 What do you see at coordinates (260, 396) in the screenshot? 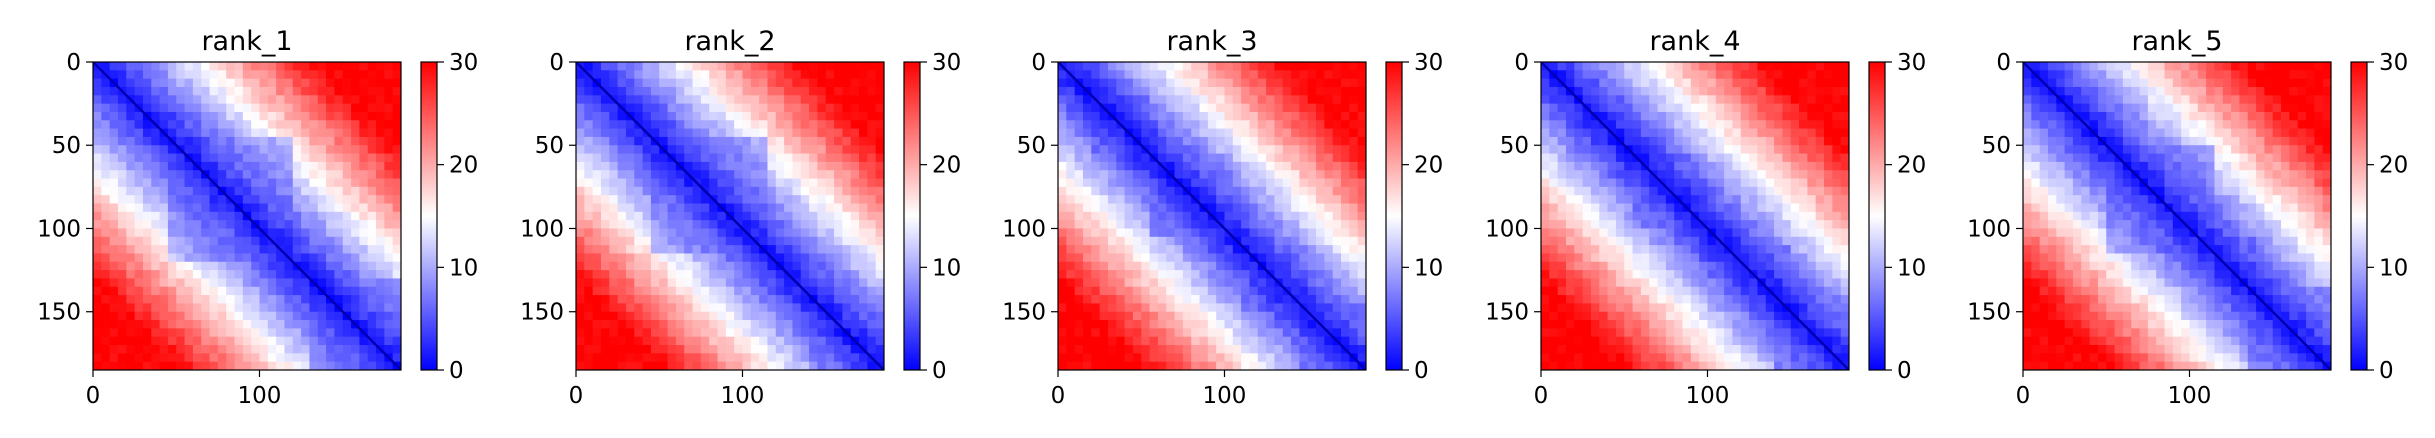
I see `x-tick-label: 100` at bounding box center [260, 396].